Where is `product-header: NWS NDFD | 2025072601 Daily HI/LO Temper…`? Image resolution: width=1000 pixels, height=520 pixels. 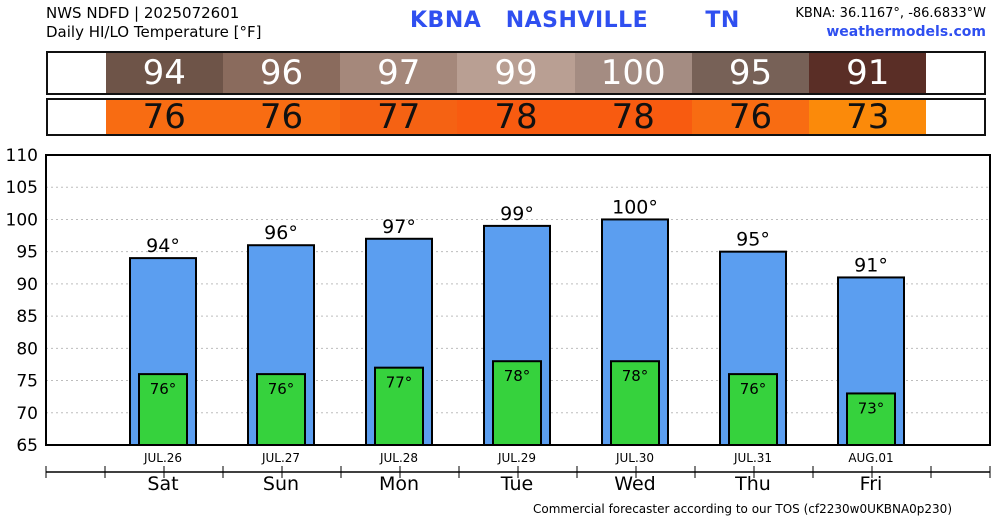 product-header: NWS NDFD | 2025072601 Daily HI/LO Temper… is located at coordinates (154, 23).